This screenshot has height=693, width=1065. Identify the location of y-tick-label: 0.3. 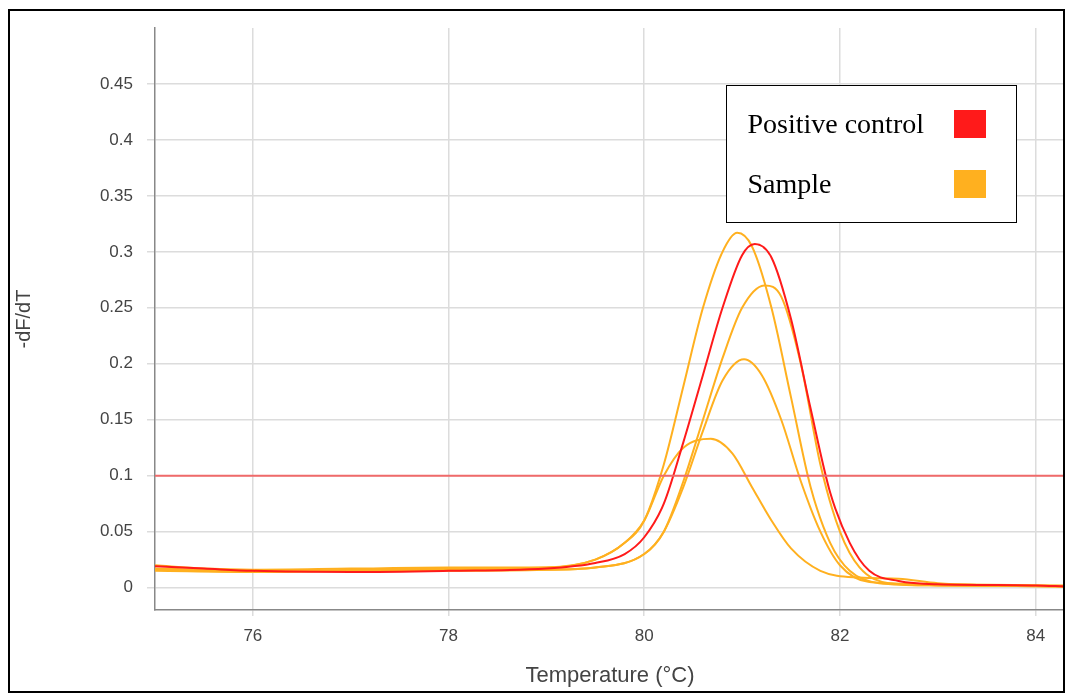
(121, 251).